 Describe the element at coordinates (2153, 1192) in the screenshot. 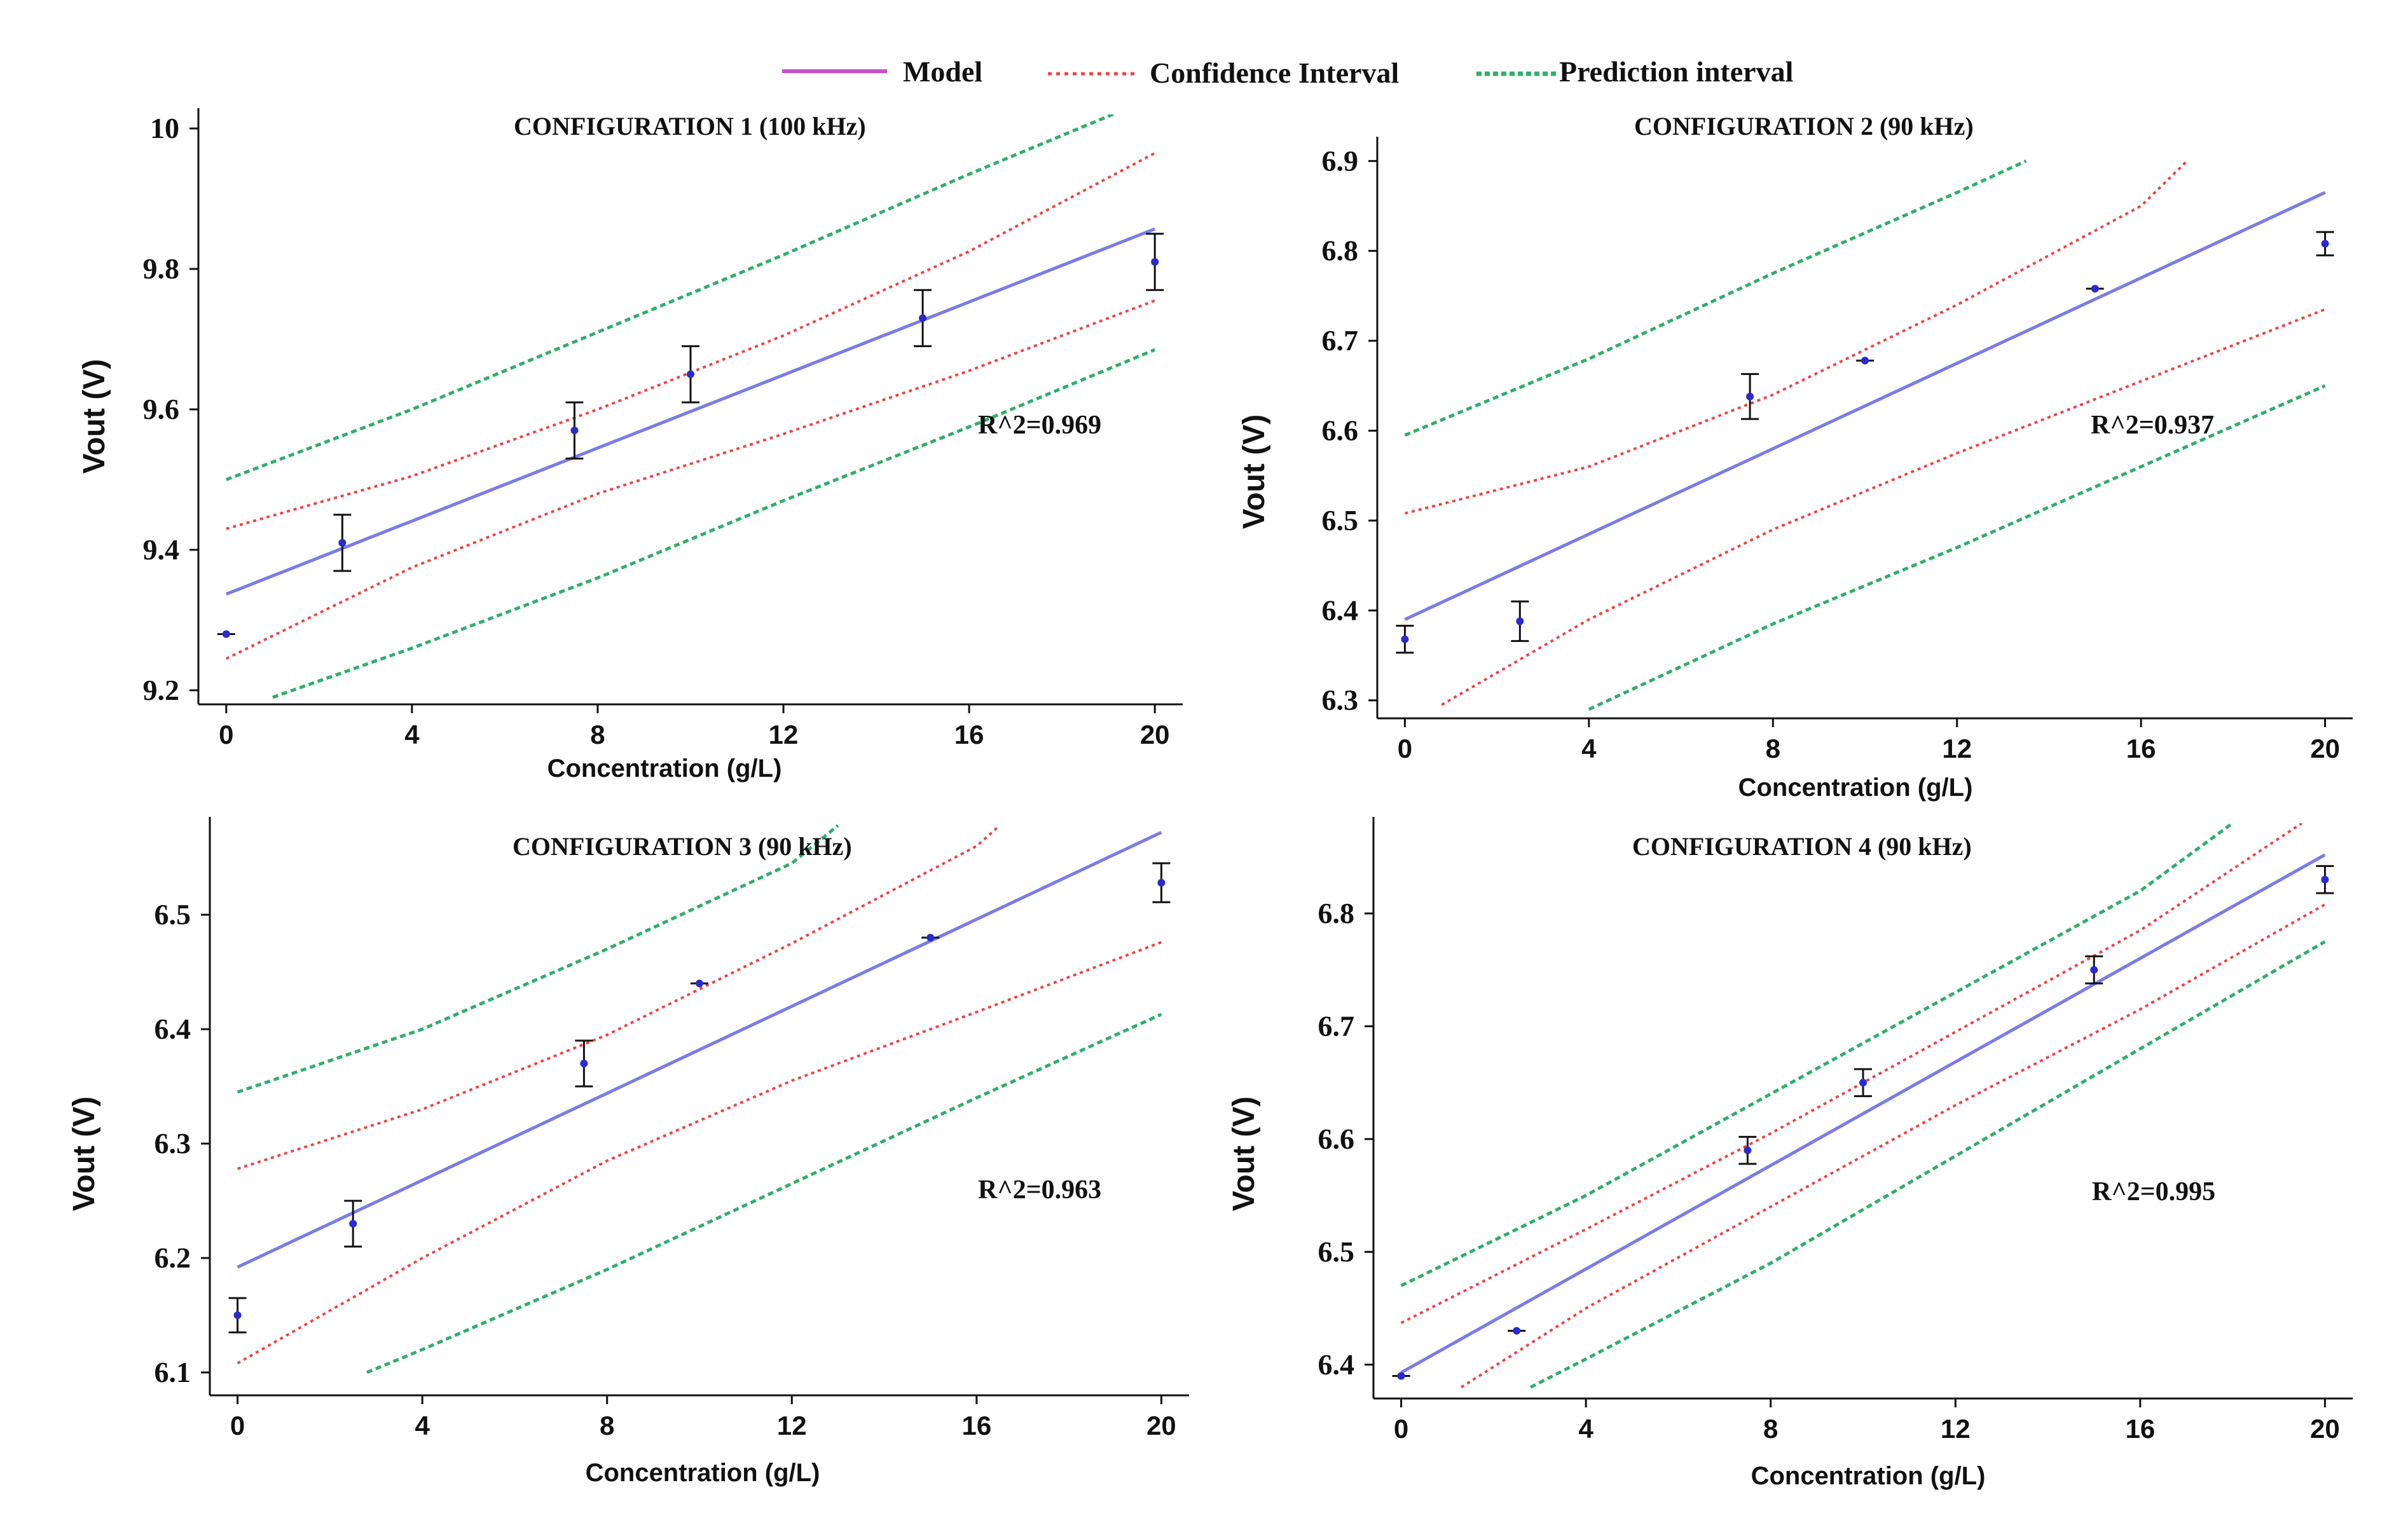

I see `r-squared-annotation: R^2=0.995` at that location.